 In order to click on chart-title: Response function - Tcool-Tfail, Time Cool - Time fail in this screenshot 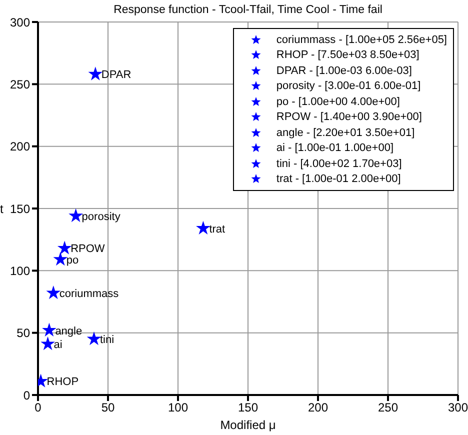, I will do `click(248, 10)`.